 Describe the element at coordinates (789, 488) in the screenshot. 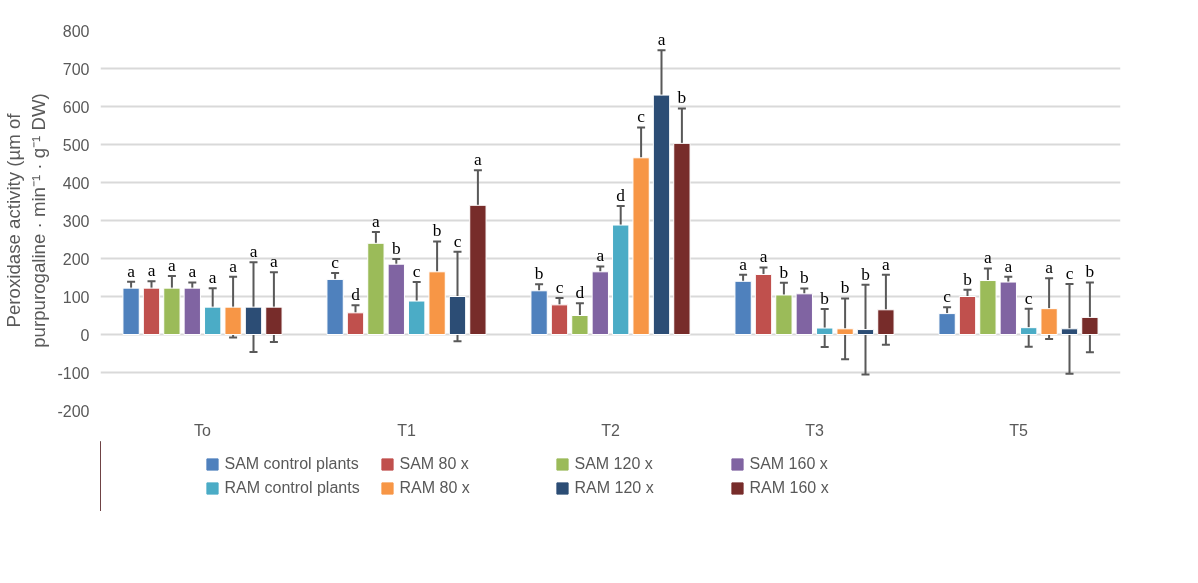

I see `legend-label: RAM 160 x` at that location.